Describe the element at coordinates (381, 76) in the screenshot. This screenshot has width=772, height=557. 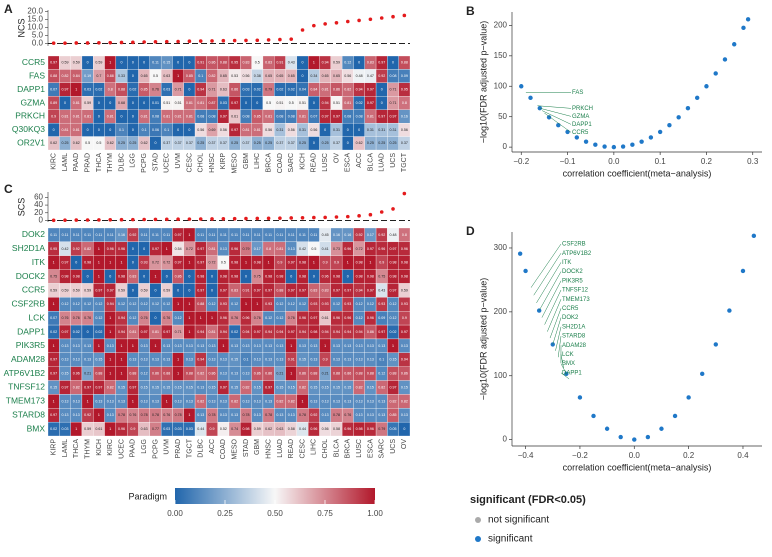
I see `cell-value: 0.92` at that location.